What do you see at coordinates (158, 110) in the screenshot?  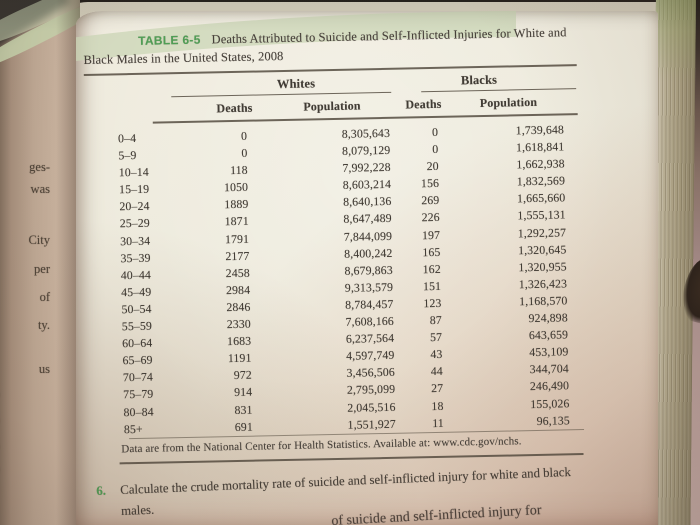 I see `column-header-age` at bounding box center [158, 110].